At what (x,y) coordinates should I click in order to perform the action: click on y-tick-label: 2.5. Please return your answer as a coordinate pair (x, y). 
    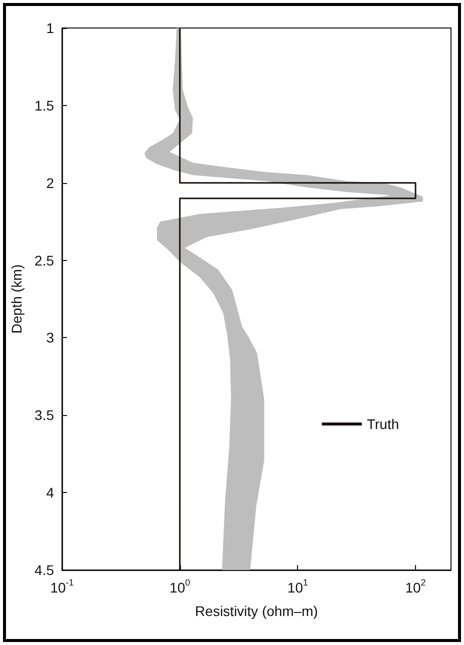
    Looking at the image, I should click on (44, 260).